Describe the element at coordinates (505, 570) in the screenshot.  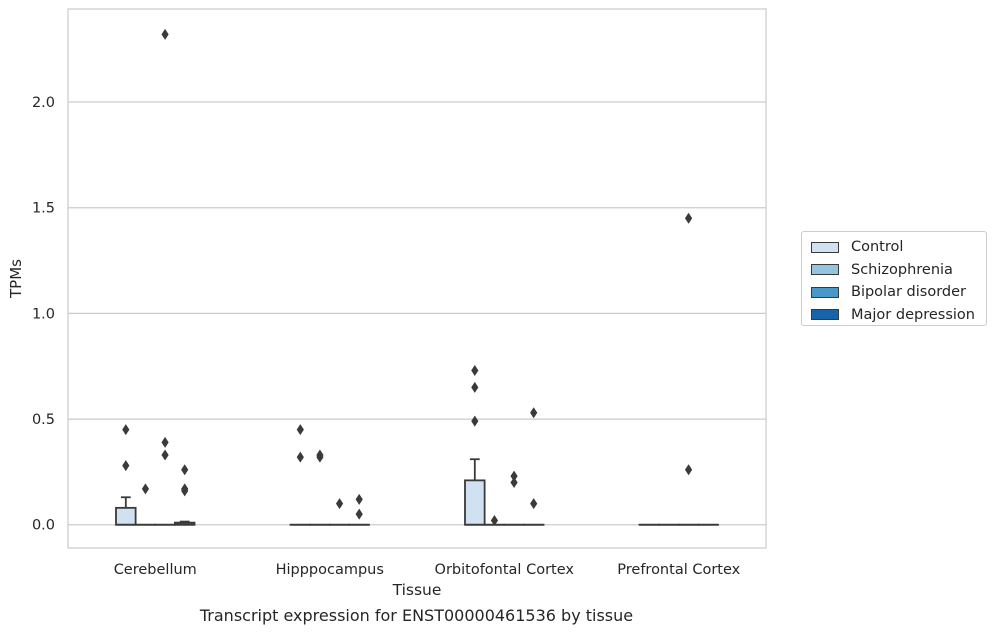
I see `x-tick-label: Orbitofontal Cortex` at that location.